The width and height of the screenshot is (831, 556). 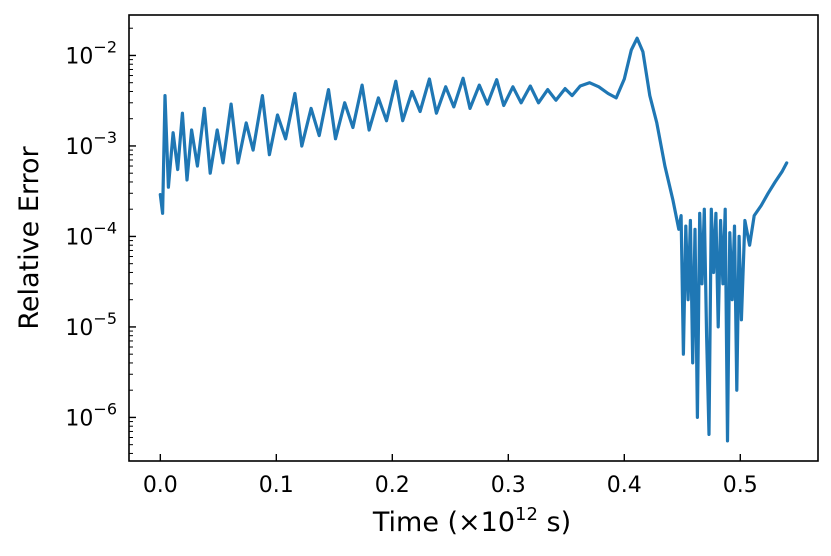 What do you see at coordinates (91, 325) in the screenshot?
I see `y-tick-label: 10⁻⁵` at bounding box center [91, 325].